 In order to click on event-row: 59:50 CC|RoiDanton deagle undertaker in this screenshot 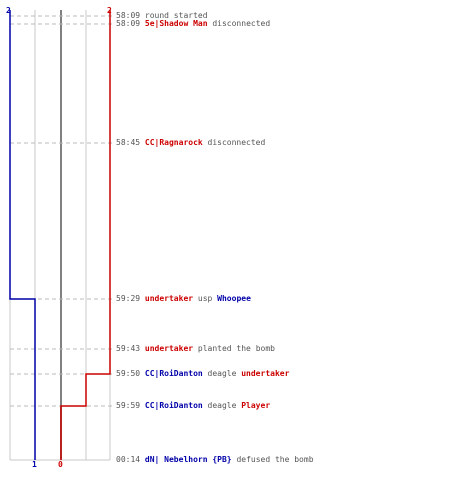, I will do `click(202, 374)`.